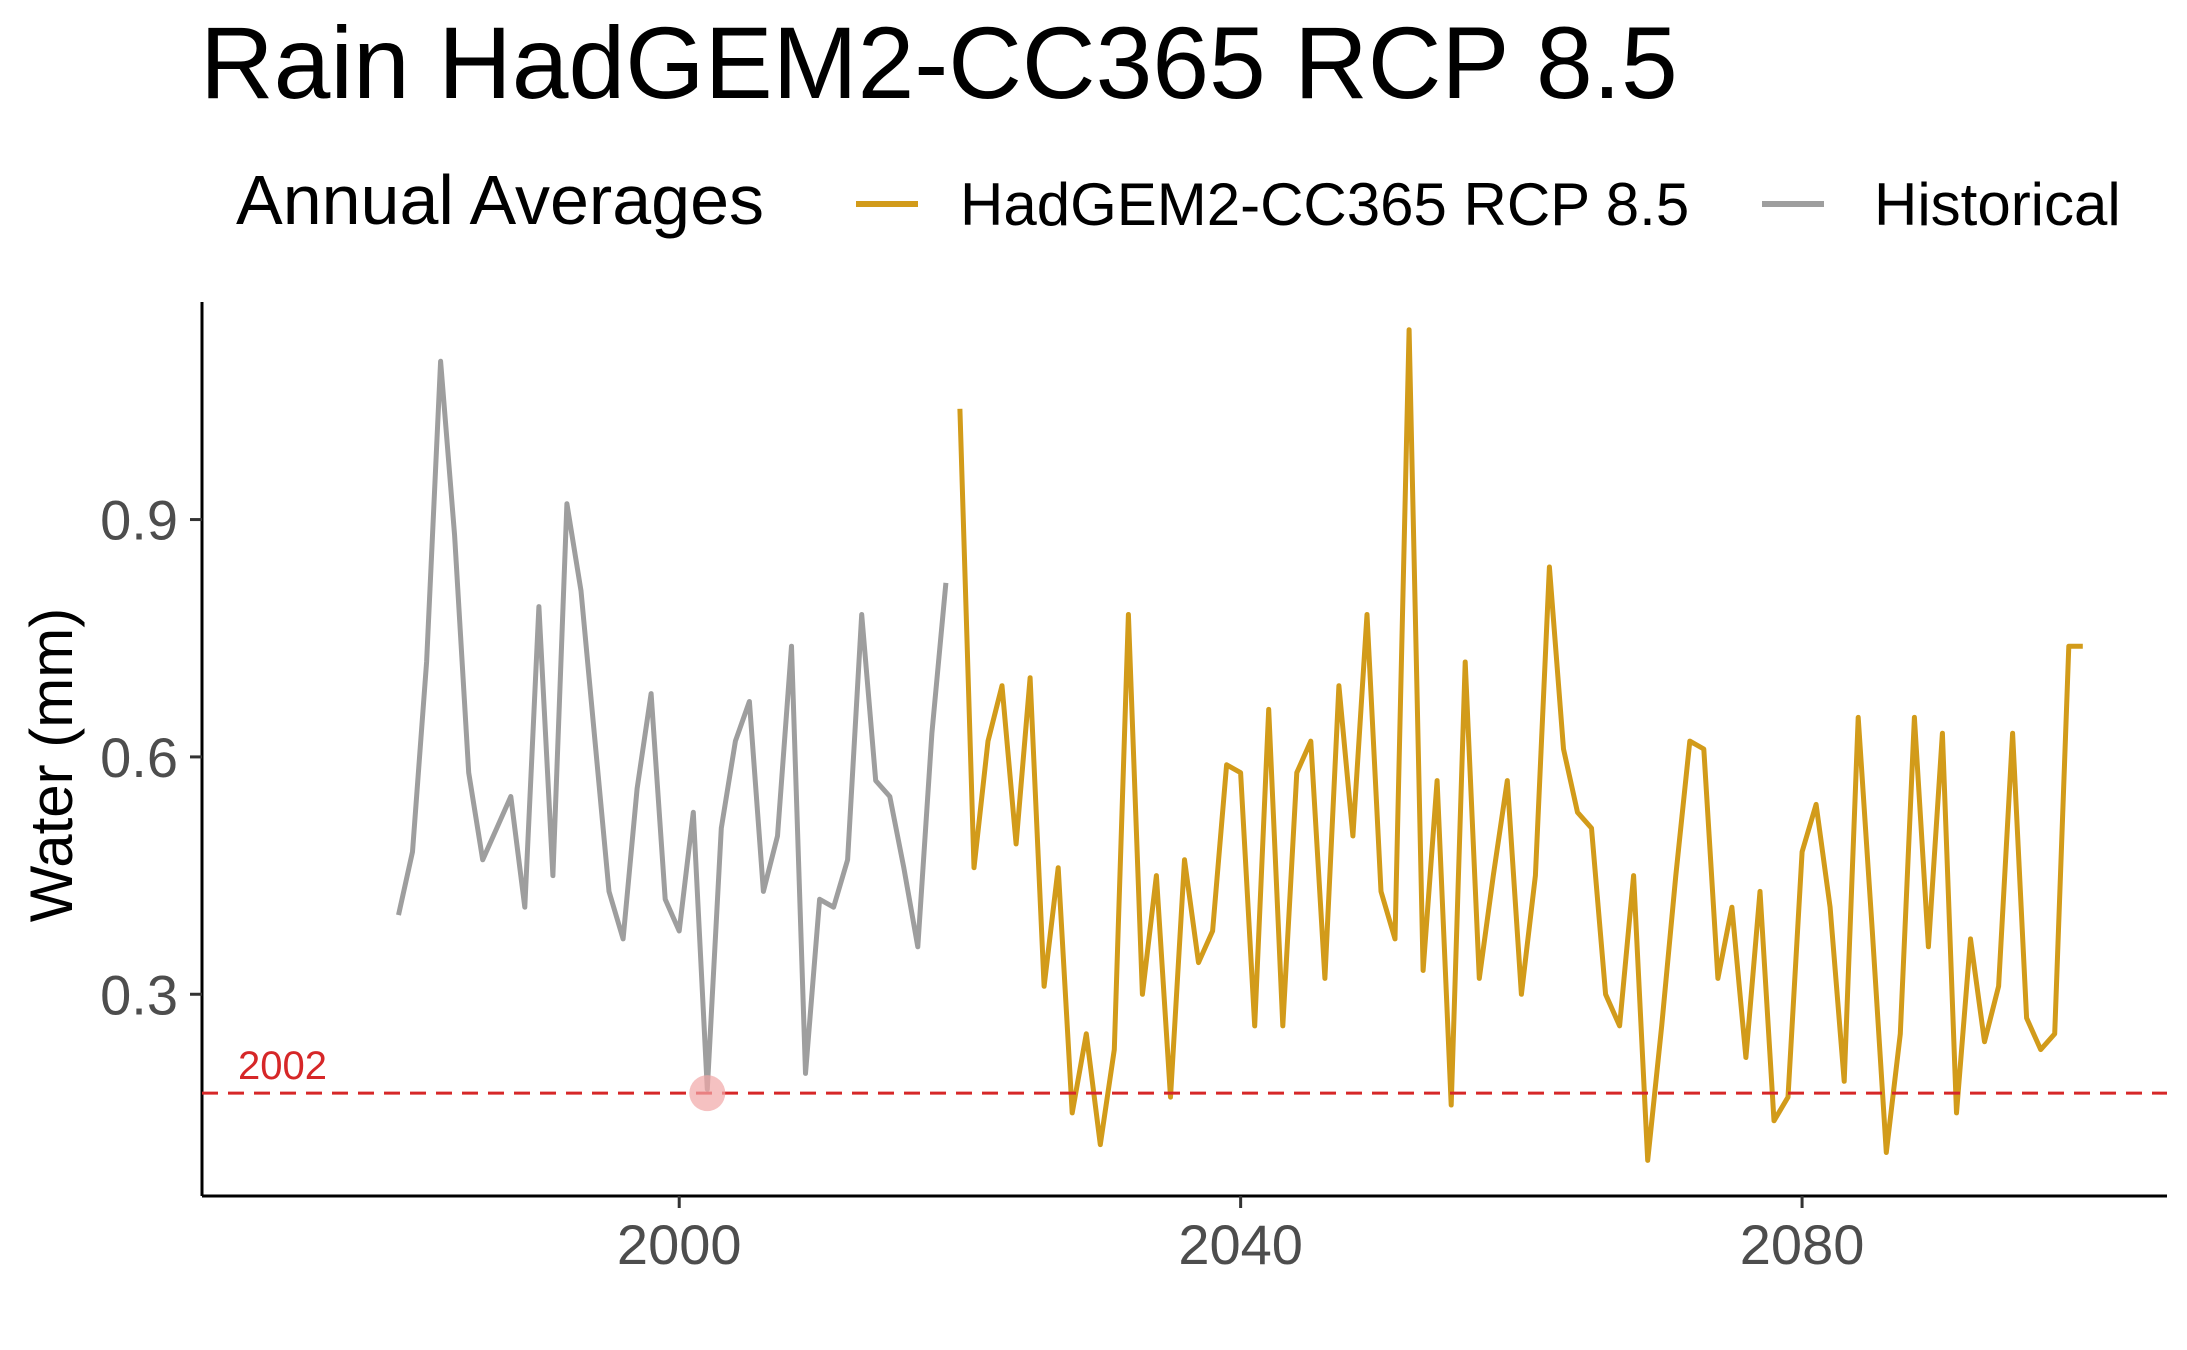 The width and height of the screenshot is (2187, 1350). Describe the element at coordinates (51, 765) in the screenshot. I see `y-axis-title: Water (mm)` at that location.